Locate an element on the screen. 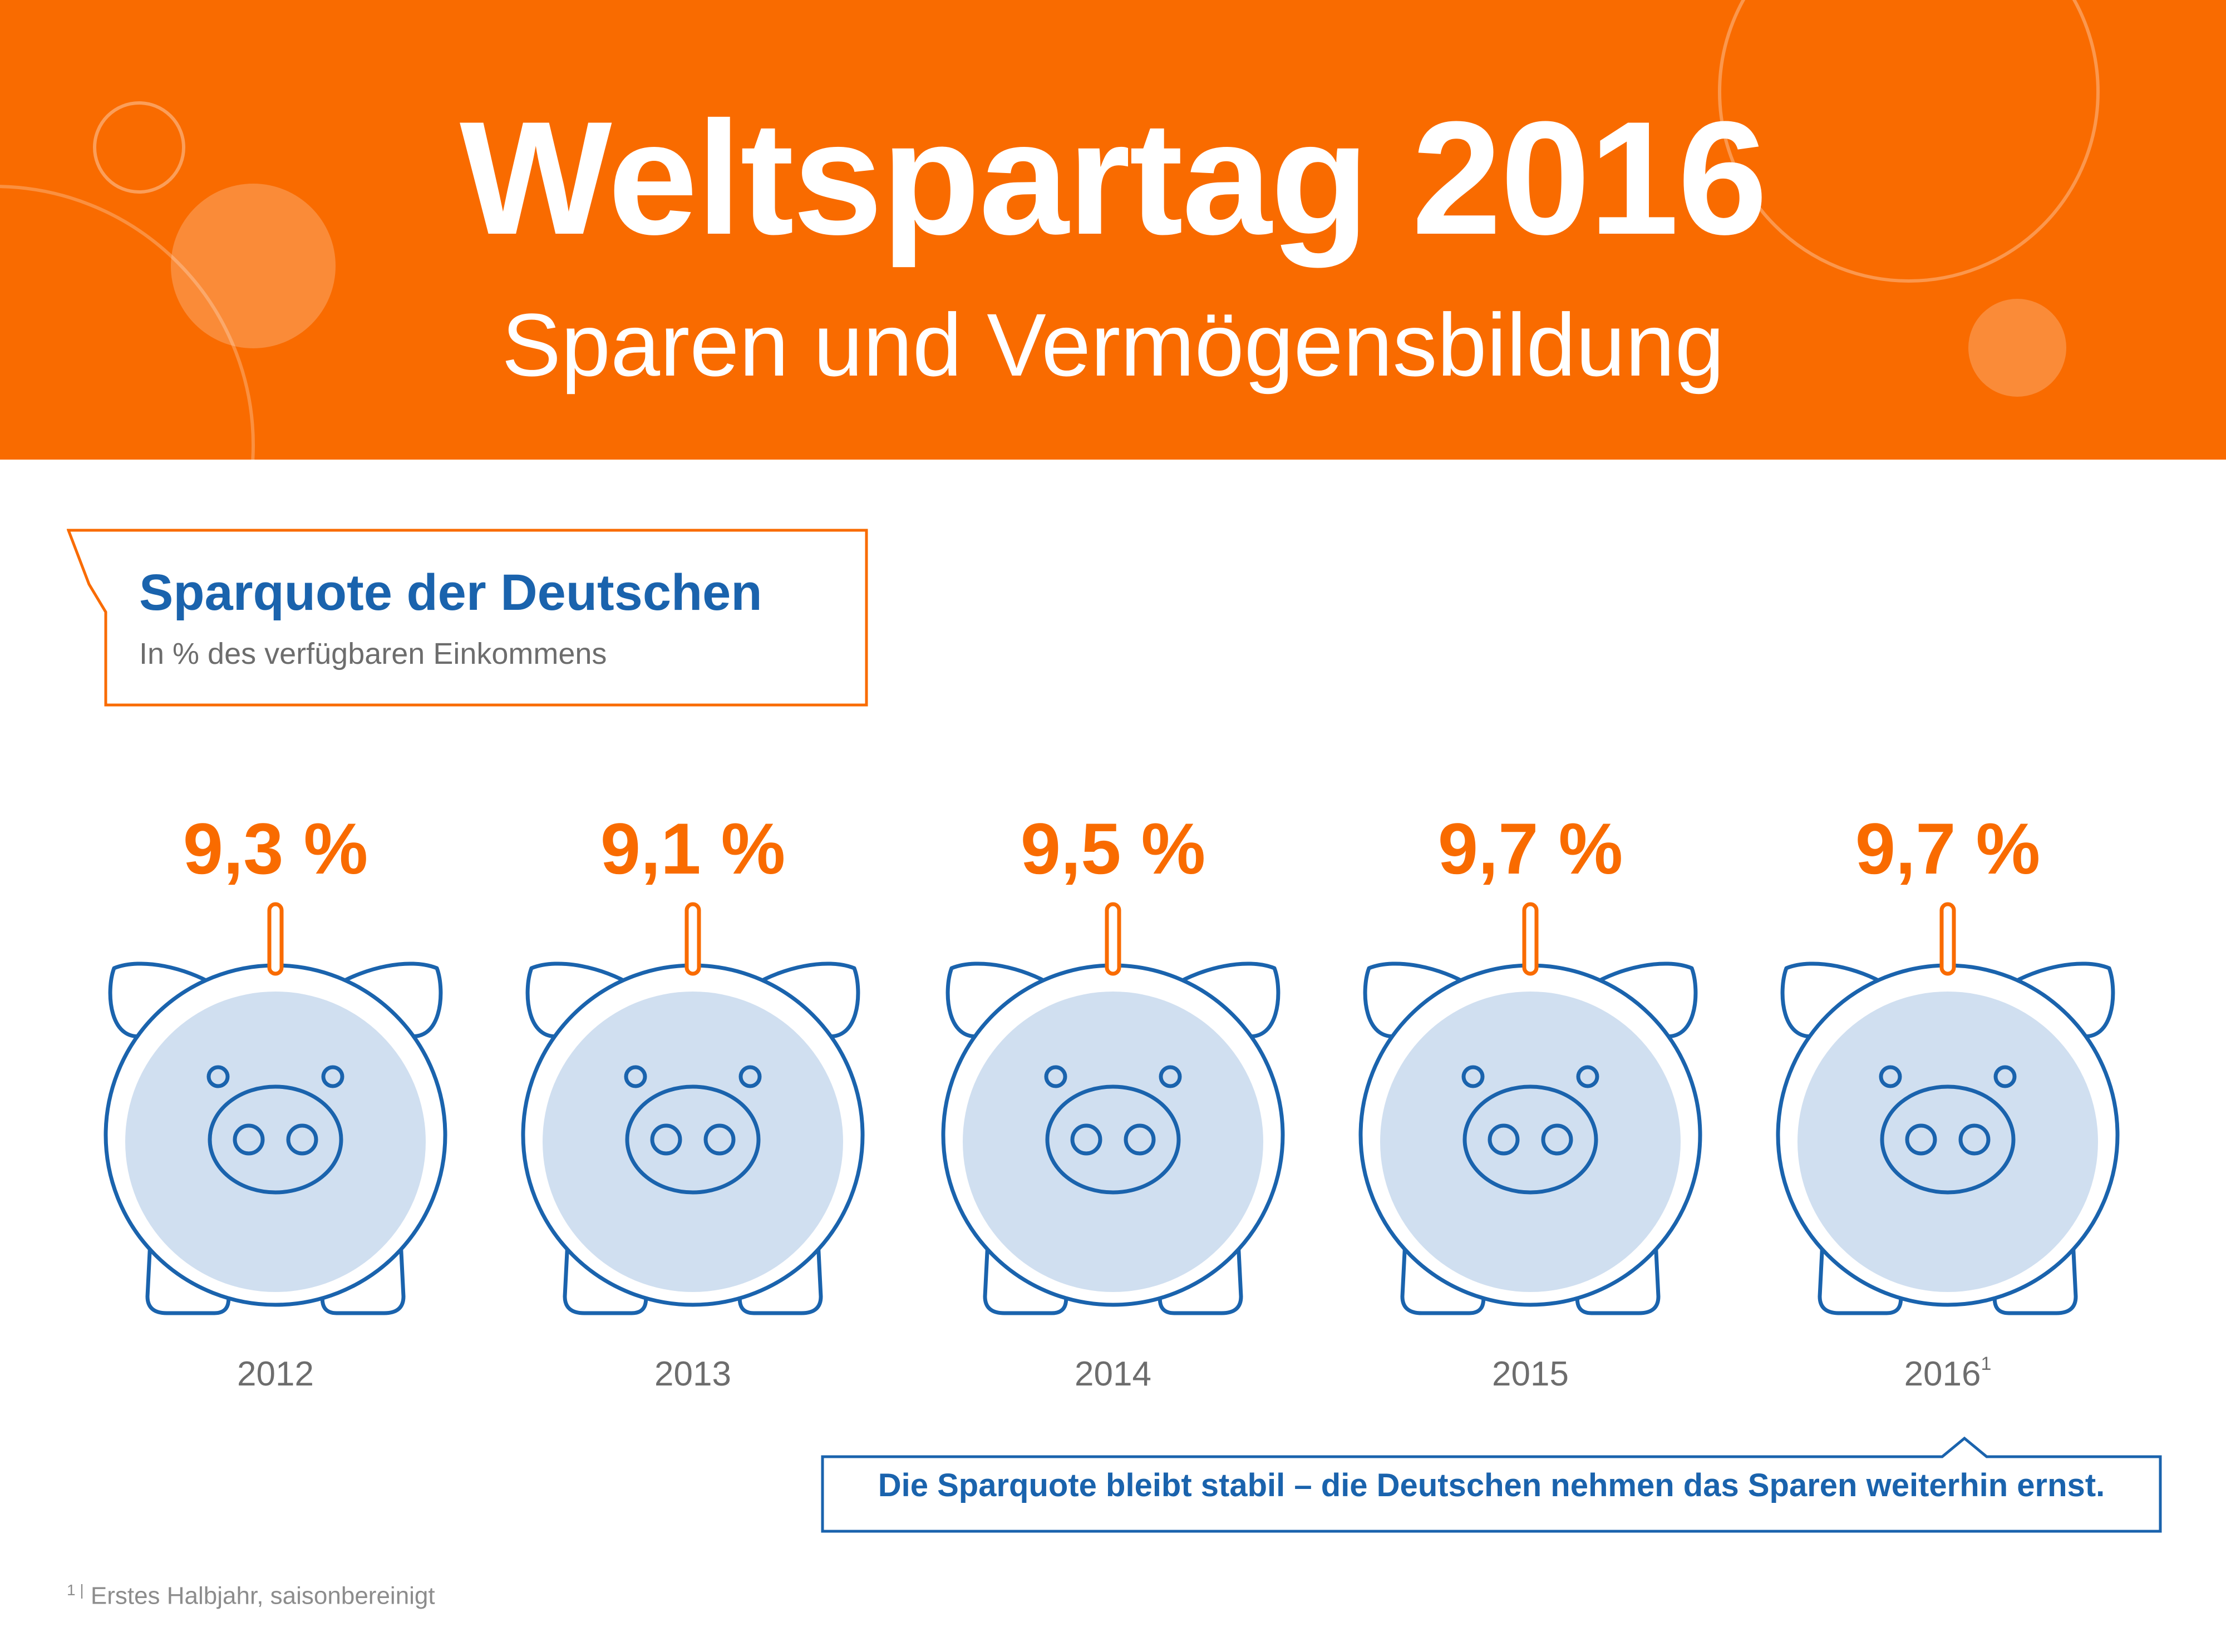 Image resolution: width=2226 pixels, height=1652 pixels. footnote-text: Erstes Halbjahr, saisonbereinigt is located at coordinates (262, 1596).